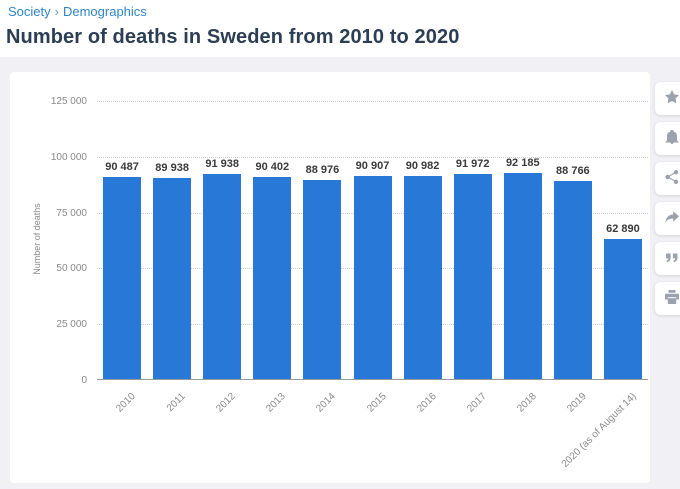  I want to click on x-axis-label: 2017, so click(476, 403).